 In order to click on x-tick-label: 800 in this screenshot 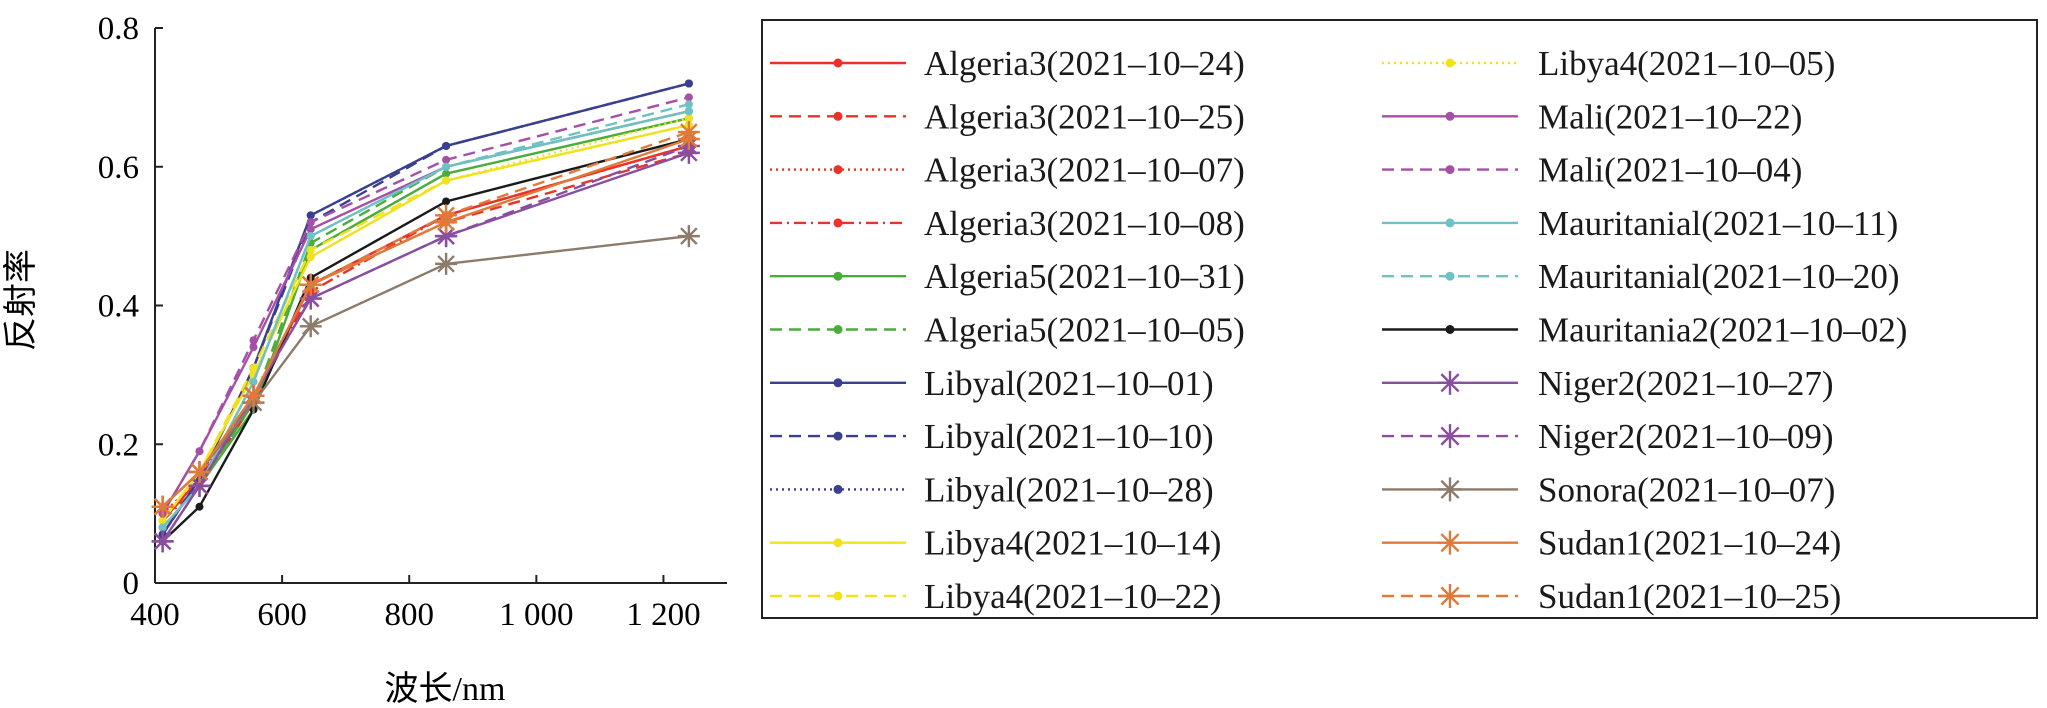, I will do `click(409, 615)`.